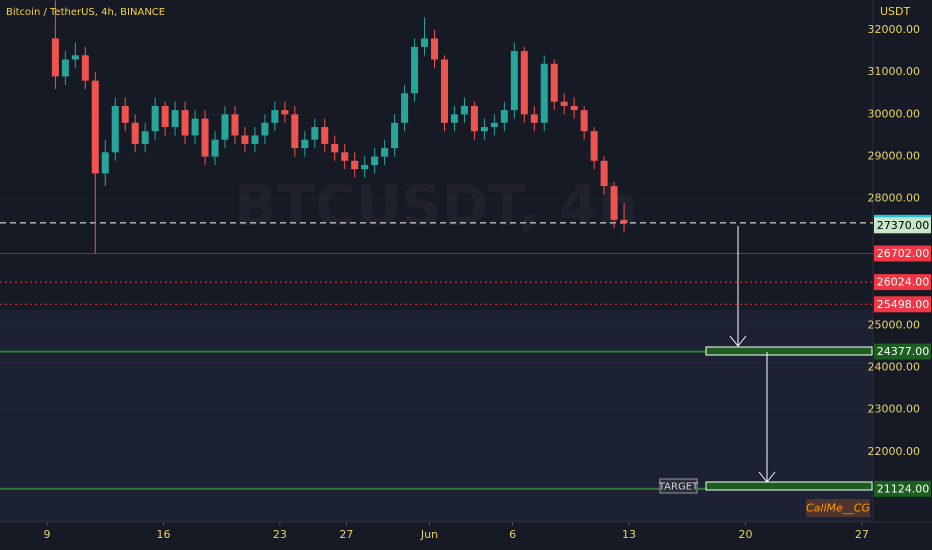 This screenshot has height=550, width=932. I want to click on y-tick-label: 24000.00, so click(894, 366).